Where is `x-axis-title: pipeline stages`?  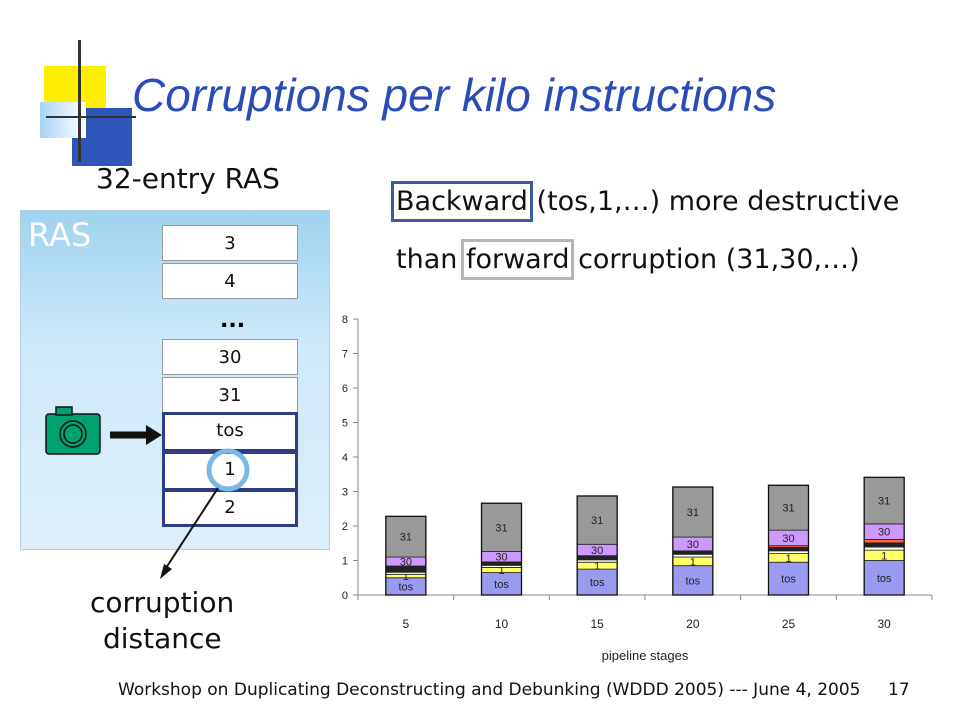
x-axis-title: pipeline stages is located at coordinates (645, 655).